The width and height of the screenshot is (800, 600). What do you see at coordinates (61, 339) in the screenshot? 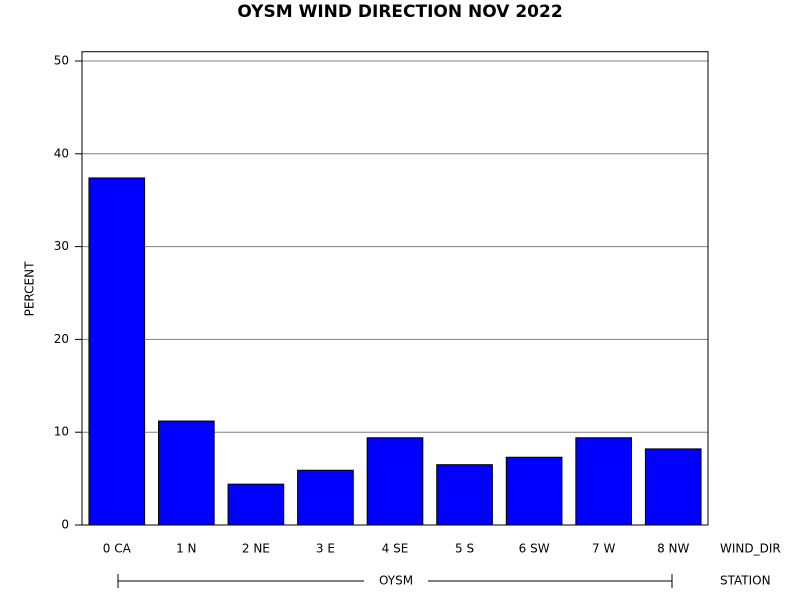
I see `y-tick-label: 20` at bounding box center [61, 339].